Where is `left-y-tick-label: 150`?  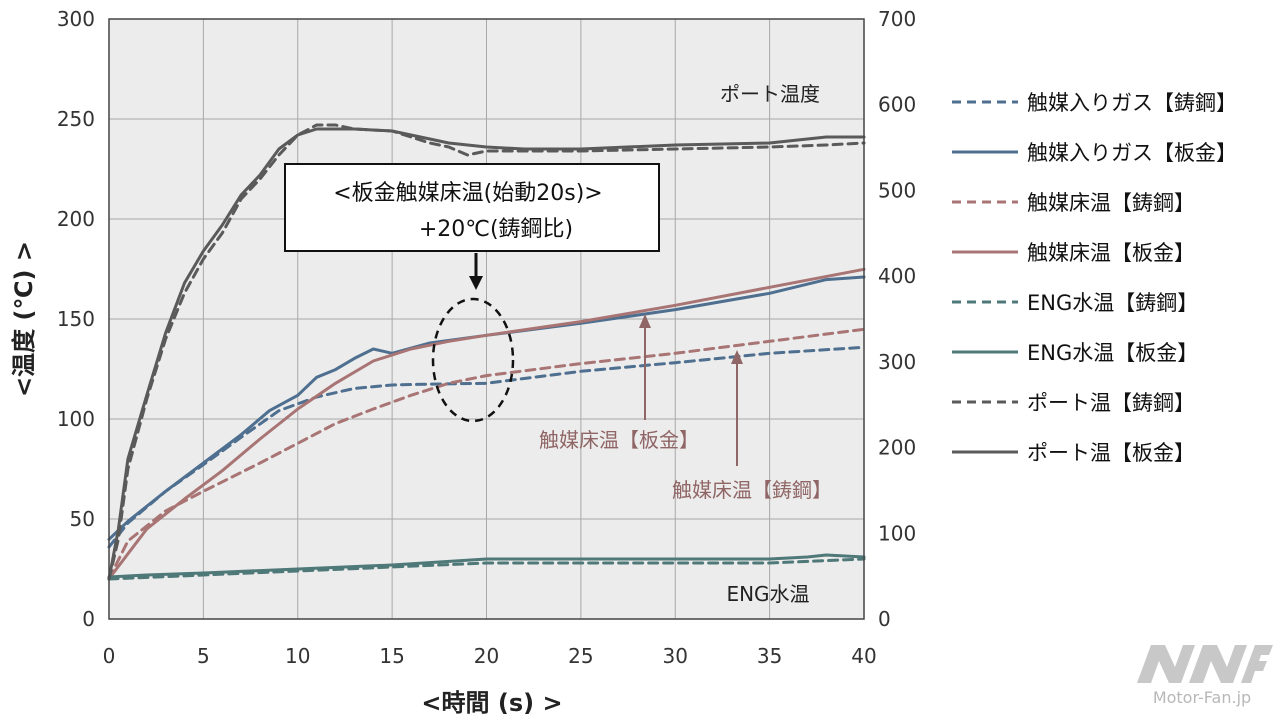
left-y-tick-label: 150 is located at coordinates (76, 319).